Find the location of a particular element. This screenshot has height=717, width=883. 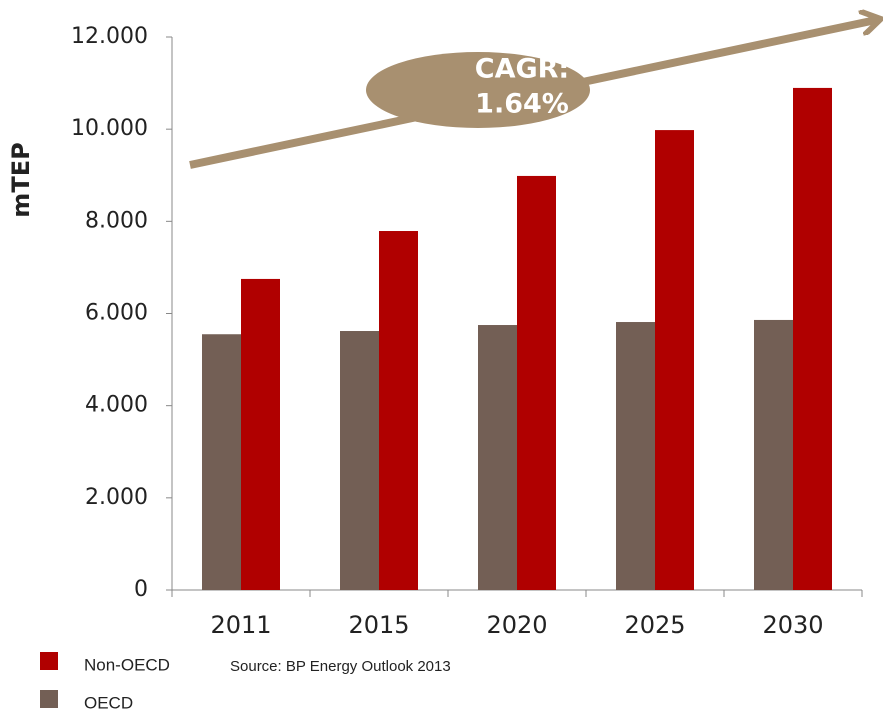

annotation-bubble is located at coordinates (478, 90).